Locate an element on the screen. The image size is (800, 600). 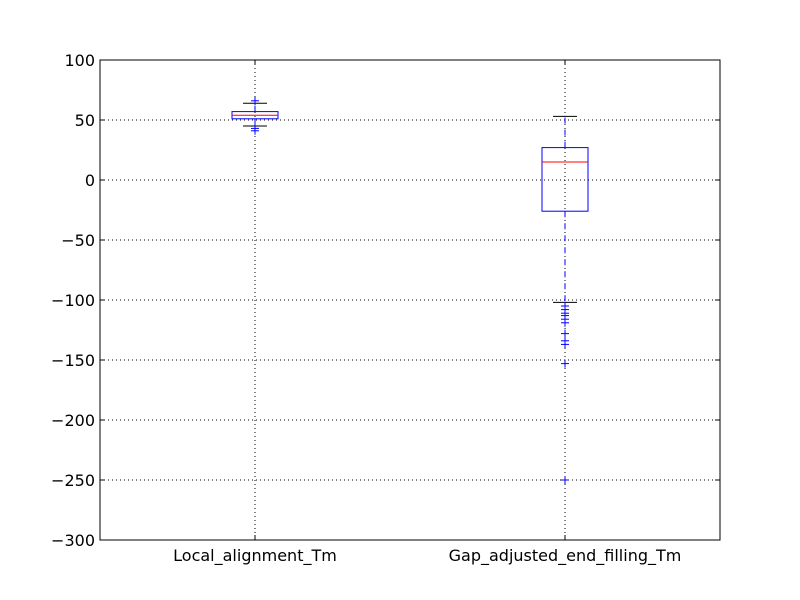
iqr-box is located at coordinates (565, 179).